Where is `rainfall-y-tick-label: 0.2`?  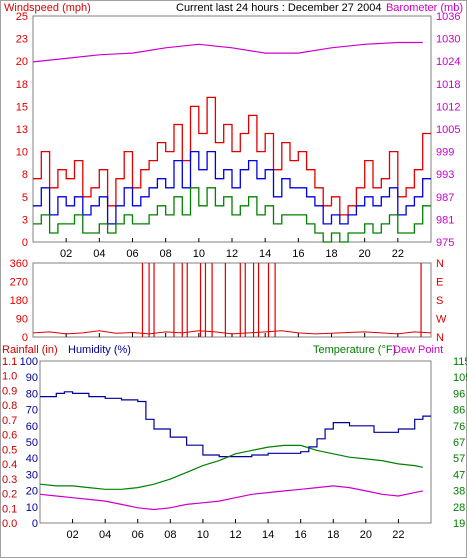 rainfall-y-tick-label: 0.2 is located at coordinates (9, 495).